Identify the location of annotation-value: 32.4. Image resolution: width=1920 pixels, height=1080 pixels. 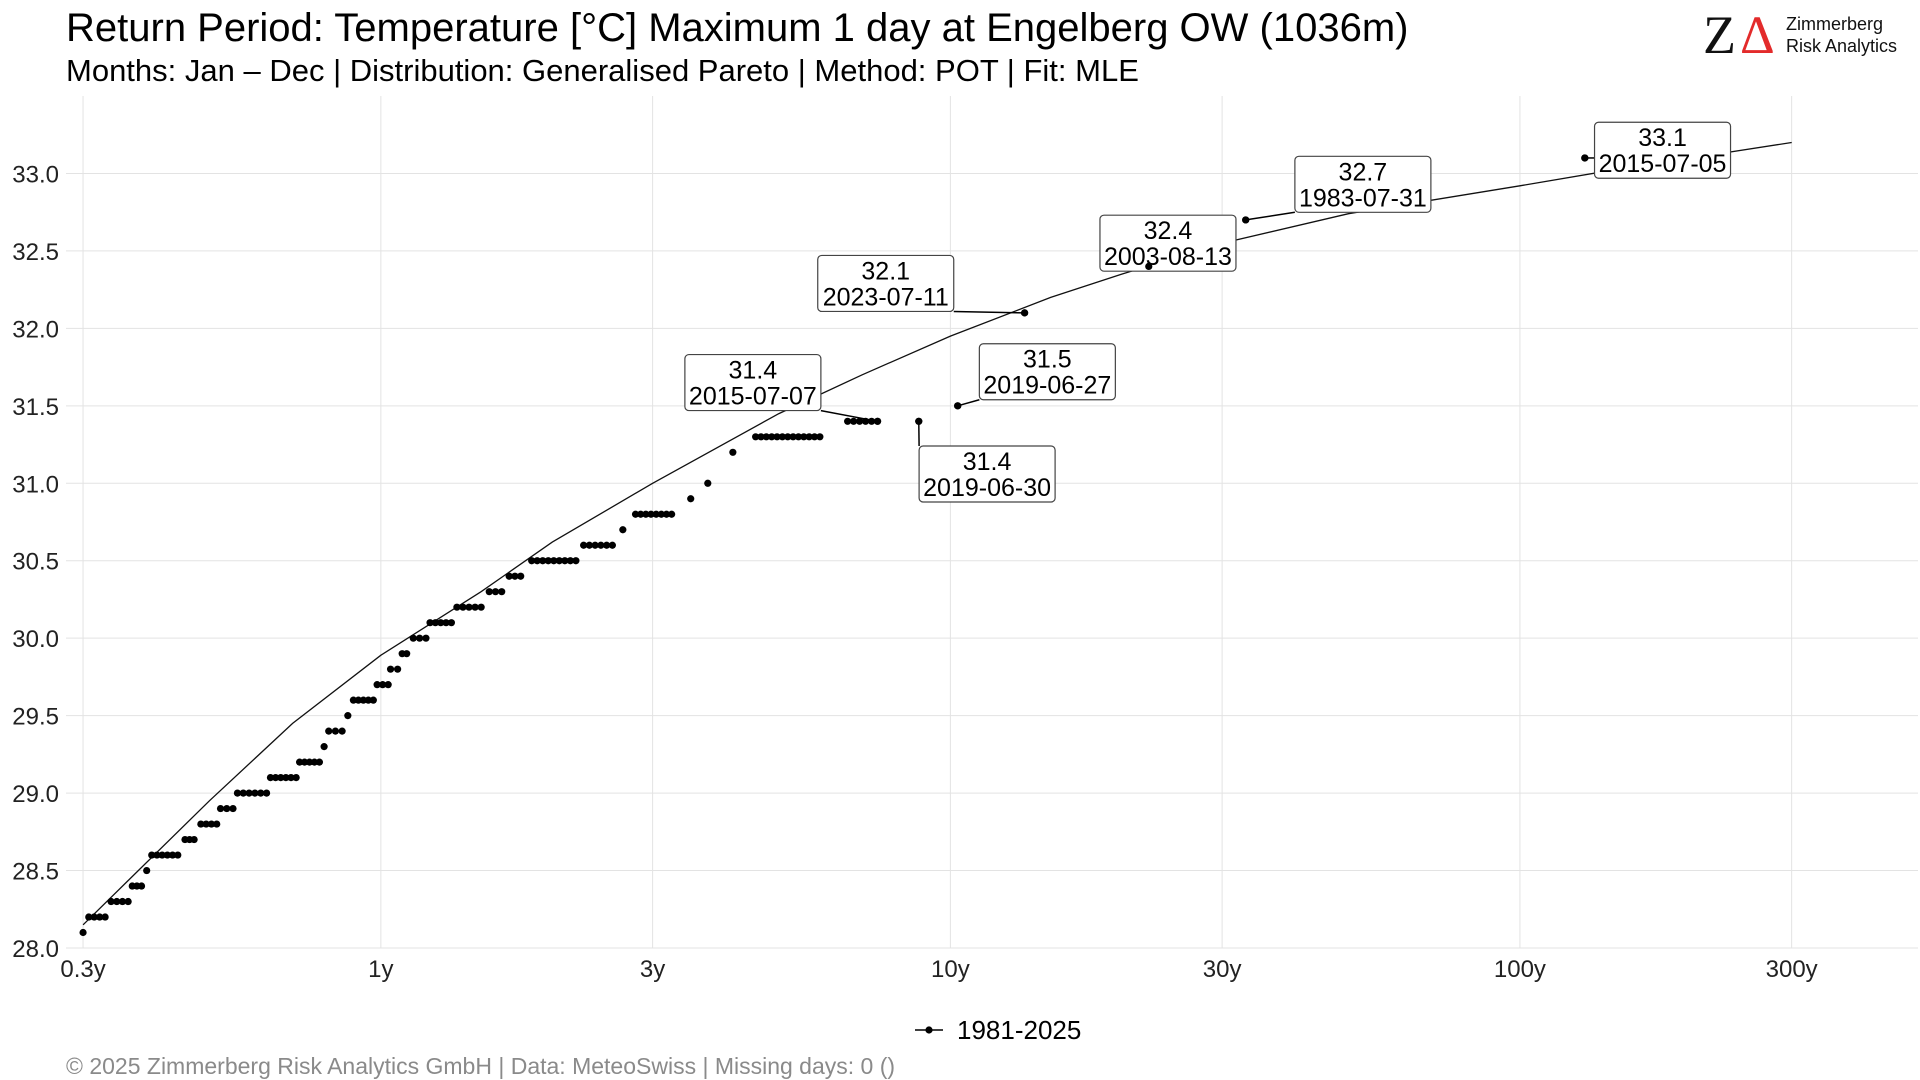
(1168, 231).